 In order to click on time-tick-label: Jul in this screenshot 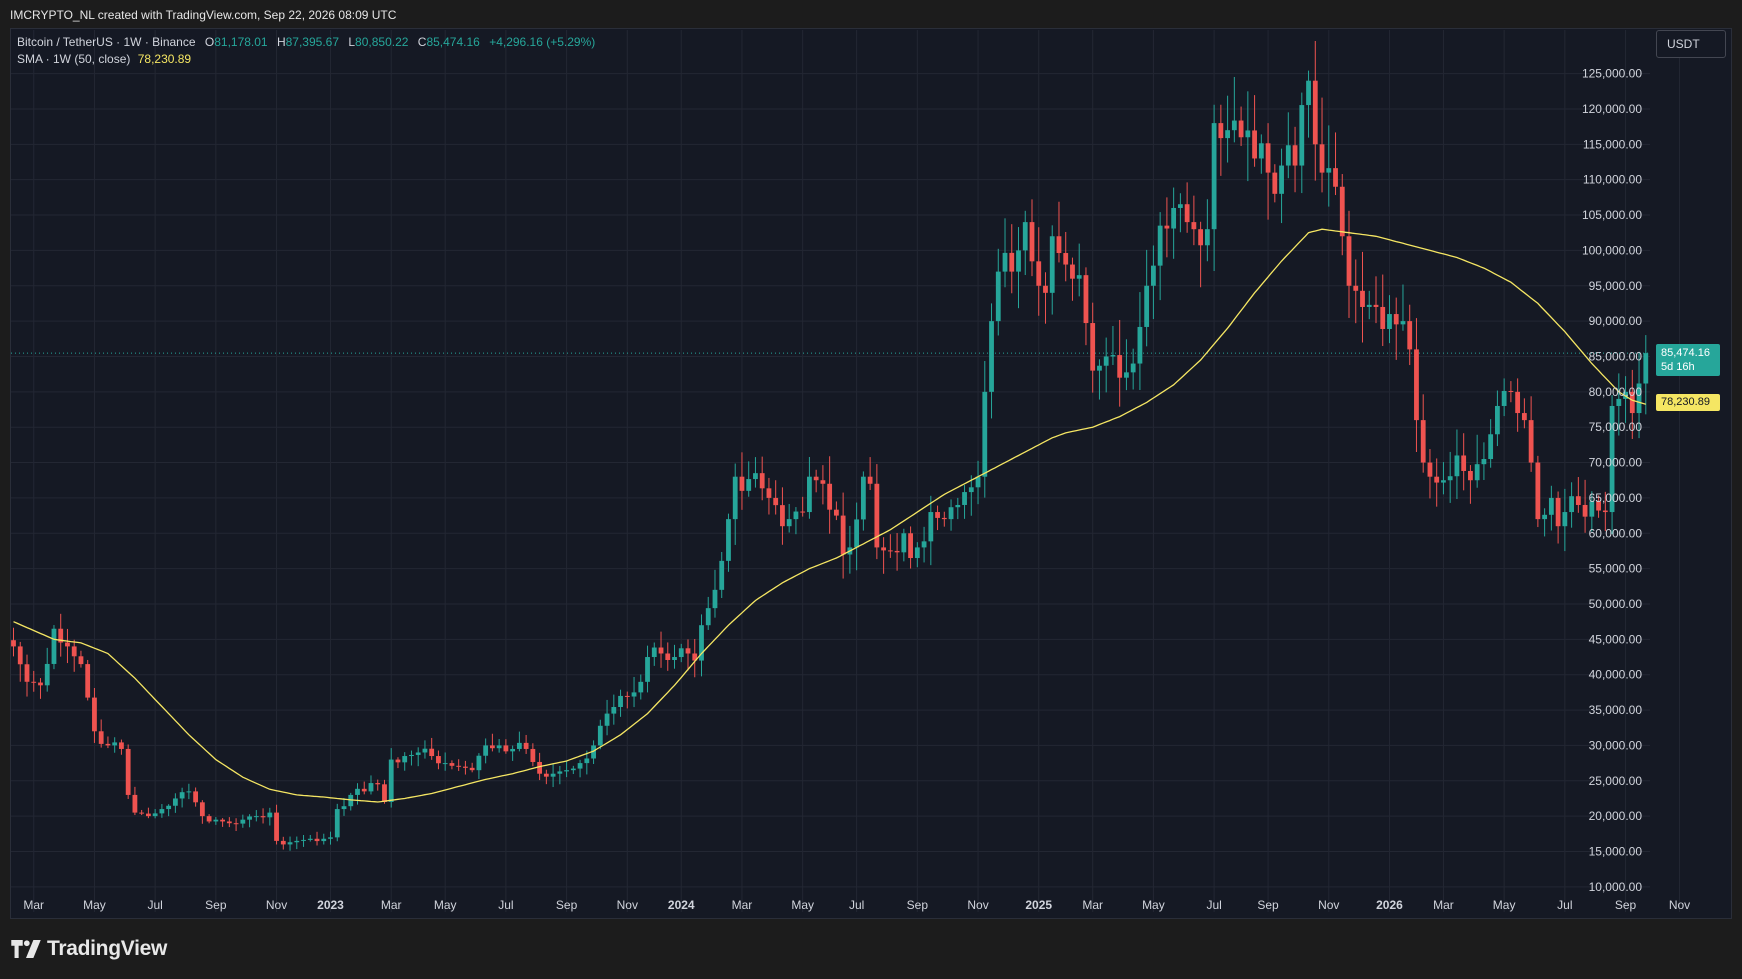, I will do `click(856, 905)`.